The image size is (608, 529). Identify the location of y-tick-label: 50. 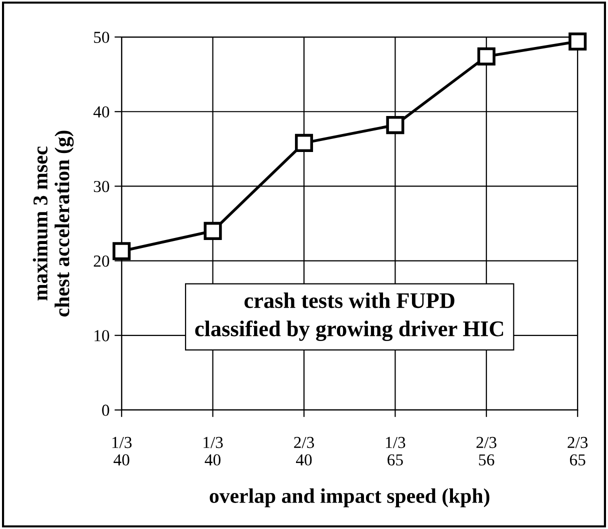
(102, 37).